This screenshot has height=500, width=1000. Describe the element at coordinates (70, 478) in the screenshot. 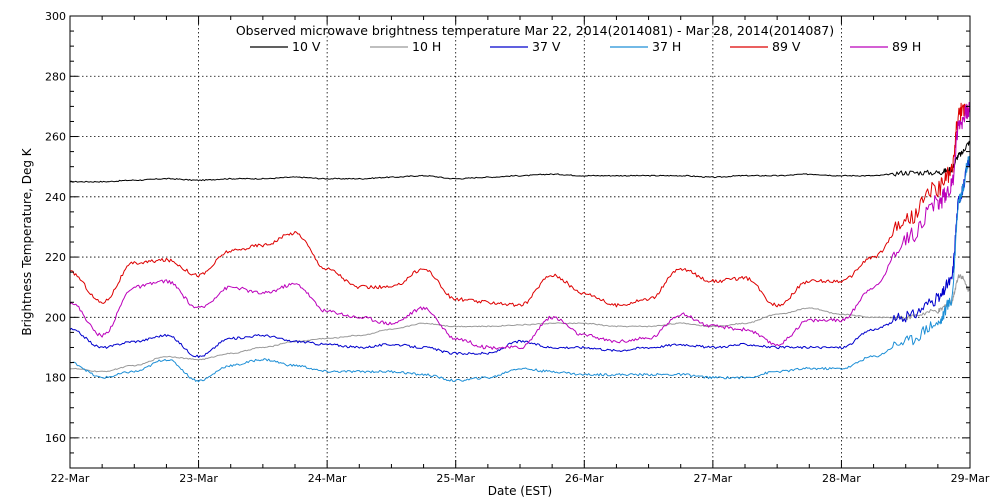

I see `x-tick-label: 22-Mar` at that location.